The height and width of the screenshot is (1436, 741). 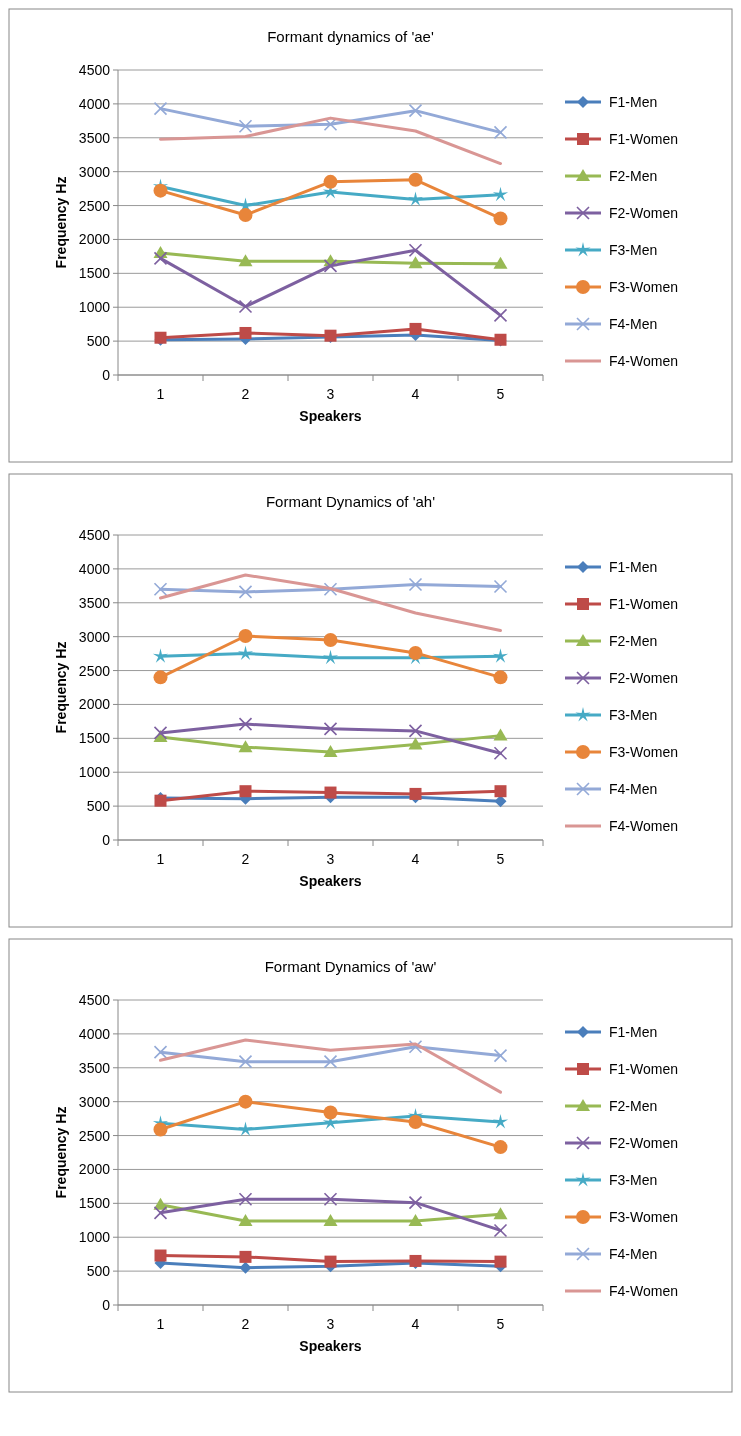 I want to click on x-tick-label: 3, so click(x=330, y=394).